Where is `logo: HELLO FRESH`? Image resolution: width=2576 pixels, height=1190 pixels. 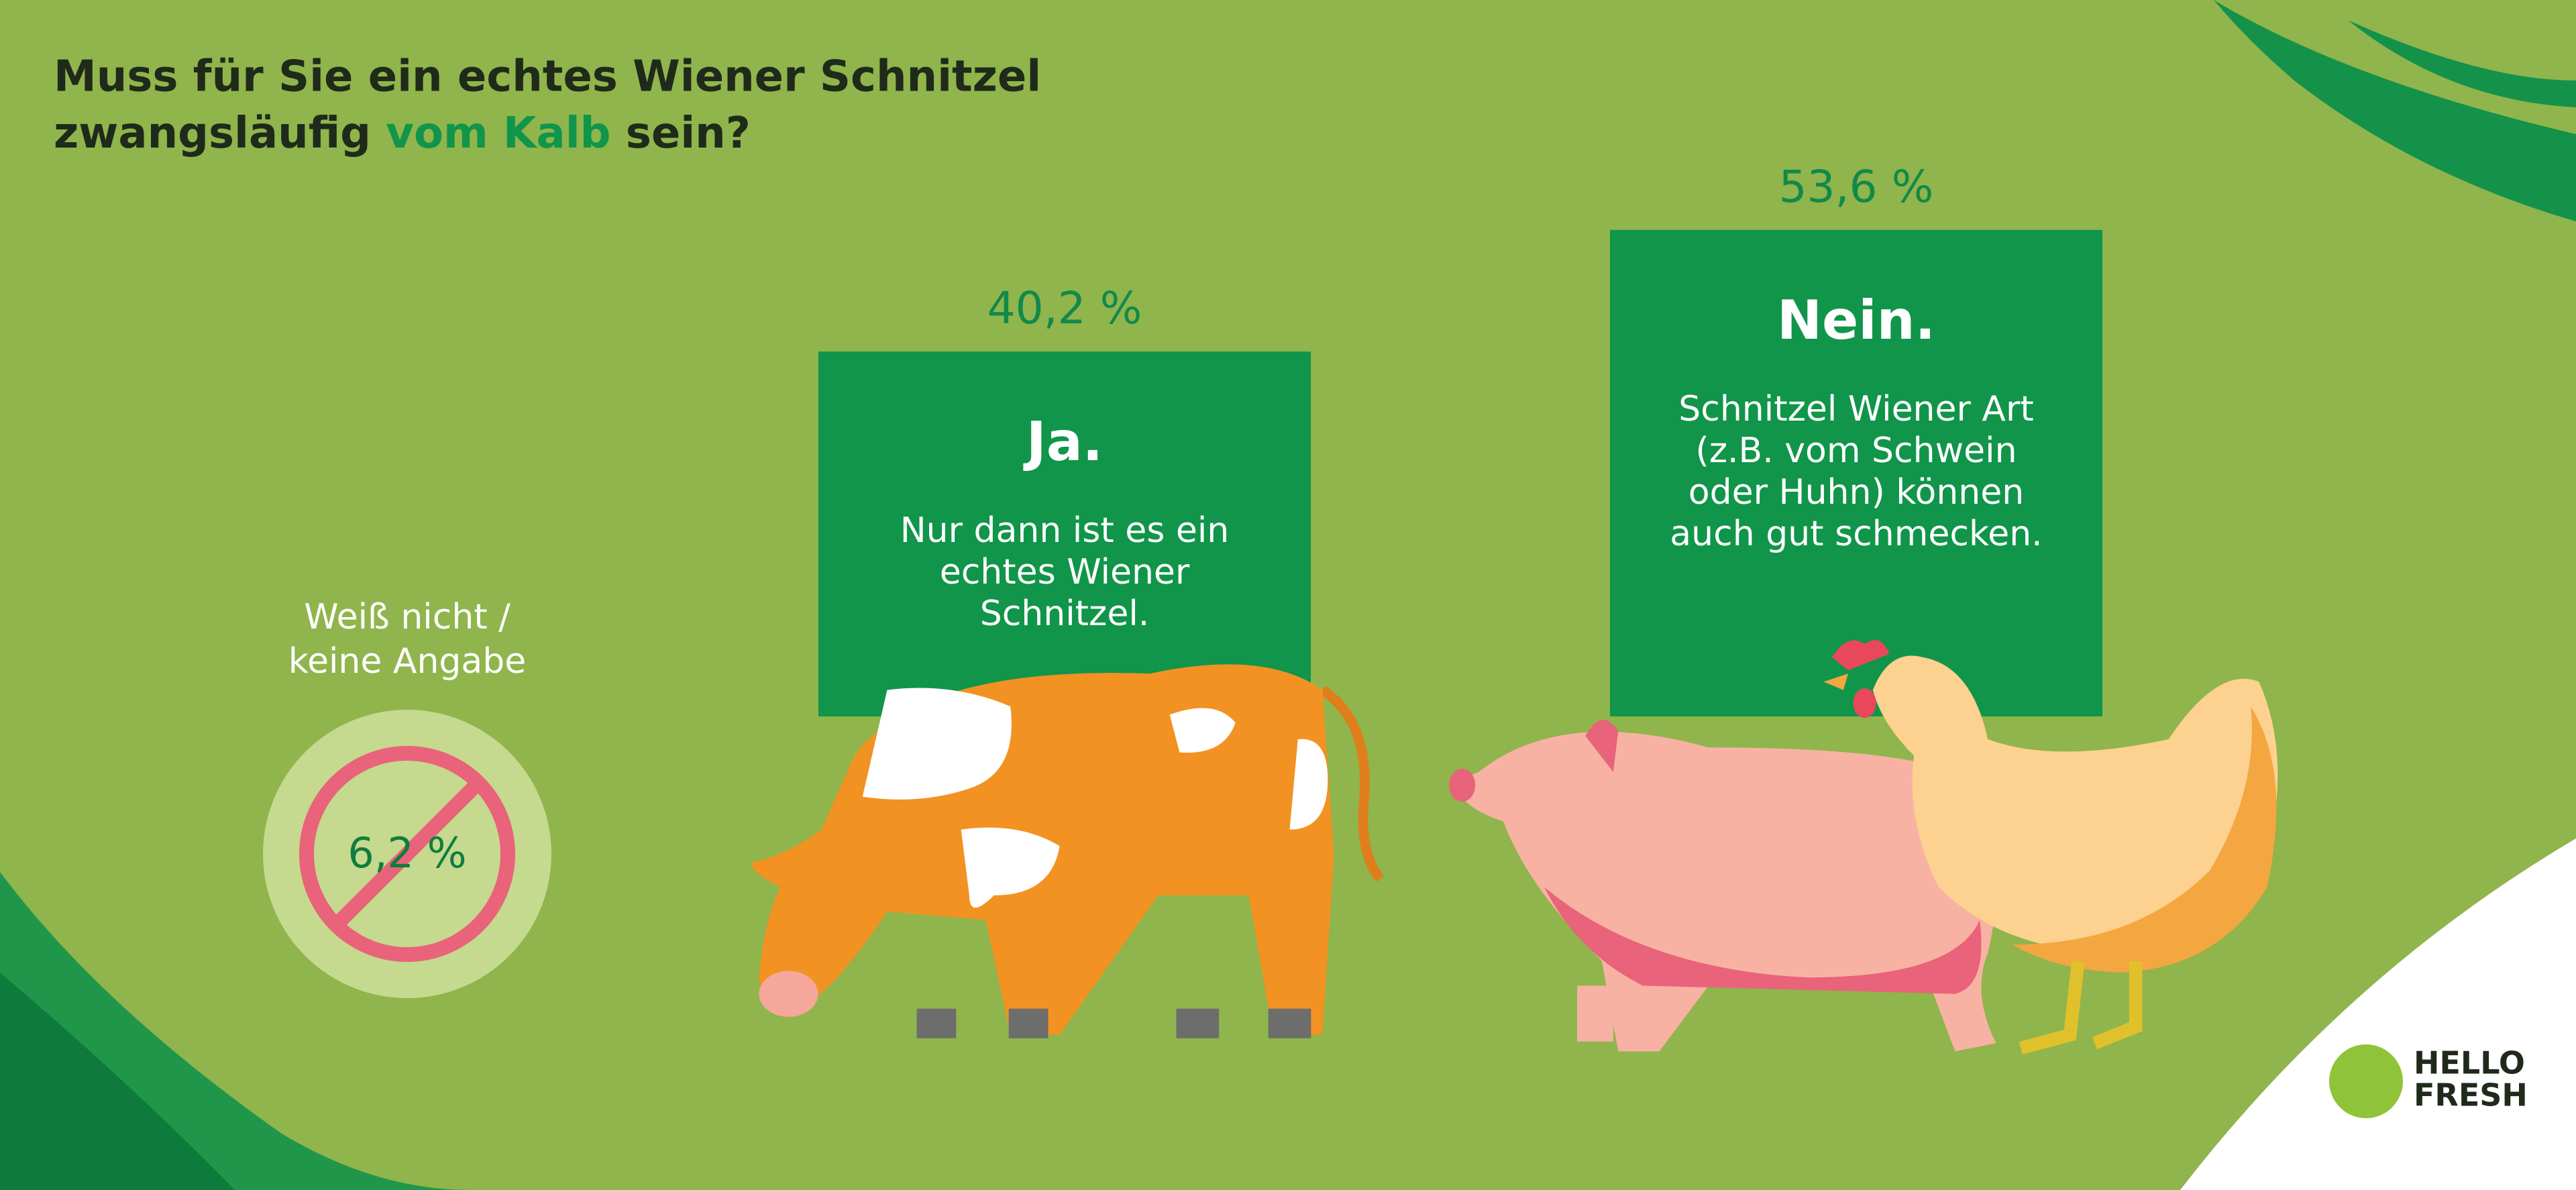 logo: HELLO FRESH is located at coordinates (2428, 1081).